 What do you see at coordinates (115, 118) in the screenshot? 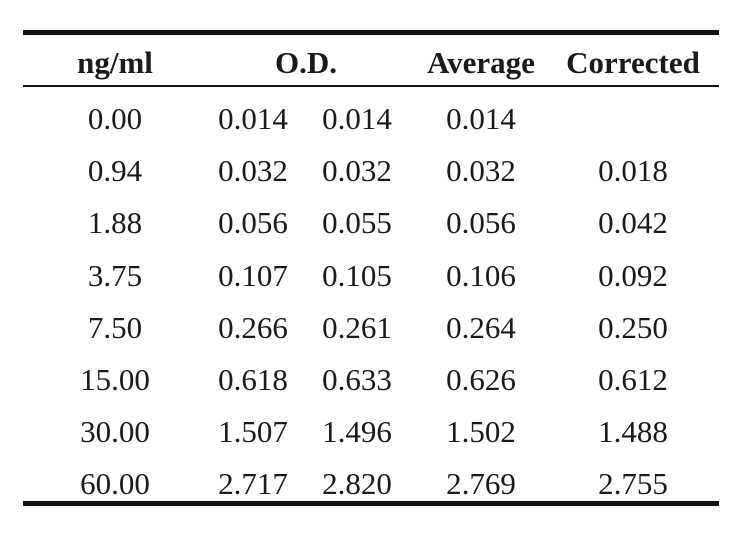
I see `cell-ng-ml: 0.00` at bounding box center [115, 118].